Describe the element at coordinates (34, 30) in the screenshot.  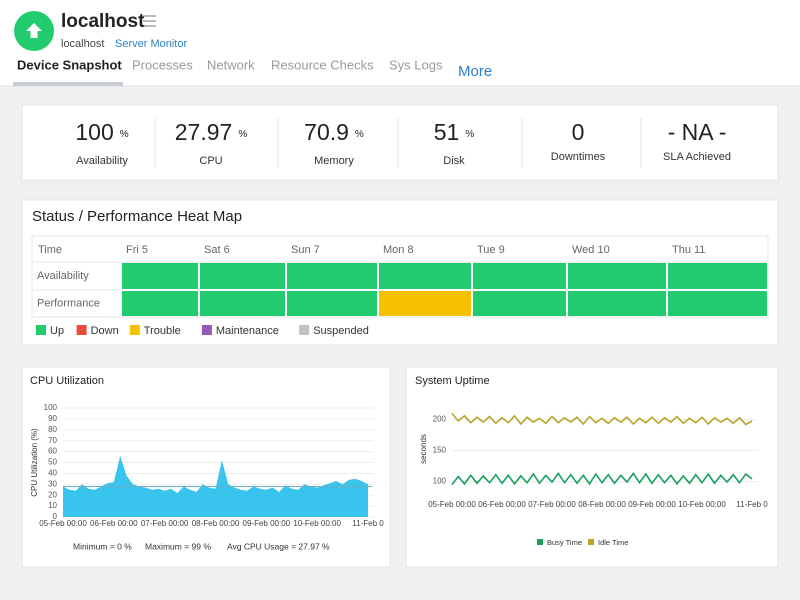
I see `up-arrow` at that location.